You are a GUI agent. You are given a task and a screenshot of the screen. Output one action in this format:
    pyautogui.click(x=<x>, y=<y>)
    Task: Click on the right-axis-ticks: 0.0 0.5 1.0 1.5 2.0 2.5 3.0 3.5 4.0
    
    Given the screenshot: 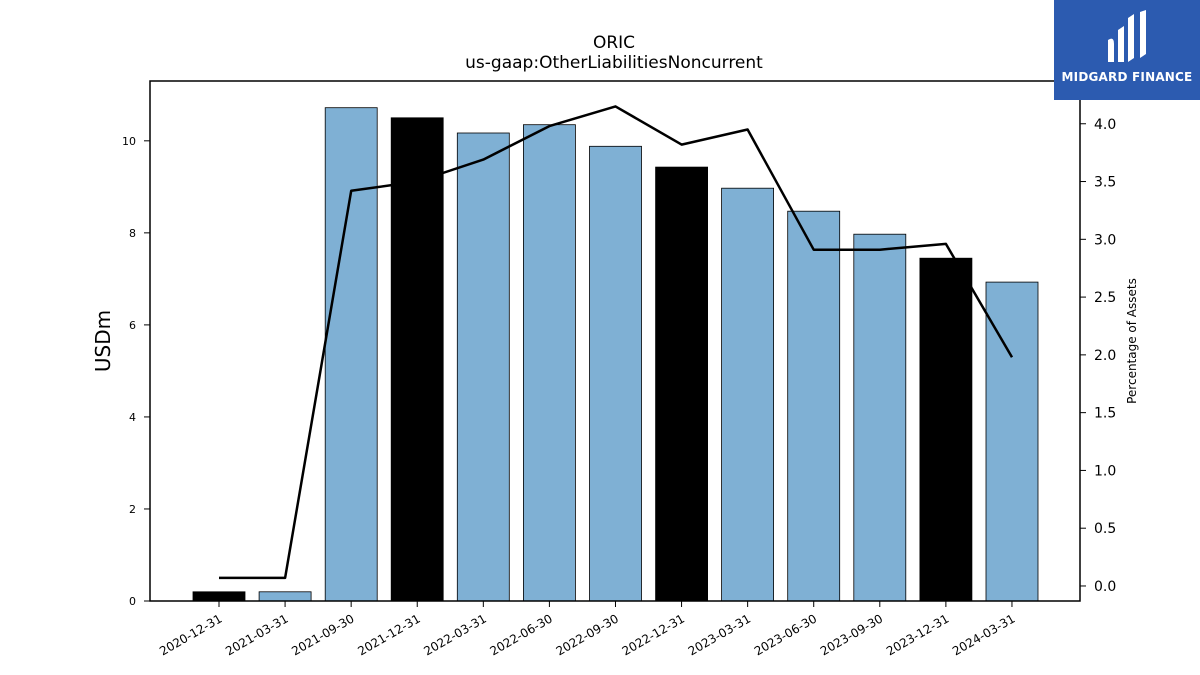 What is the action you would take?
    pyautogui.click(x=1098, y=356)
    